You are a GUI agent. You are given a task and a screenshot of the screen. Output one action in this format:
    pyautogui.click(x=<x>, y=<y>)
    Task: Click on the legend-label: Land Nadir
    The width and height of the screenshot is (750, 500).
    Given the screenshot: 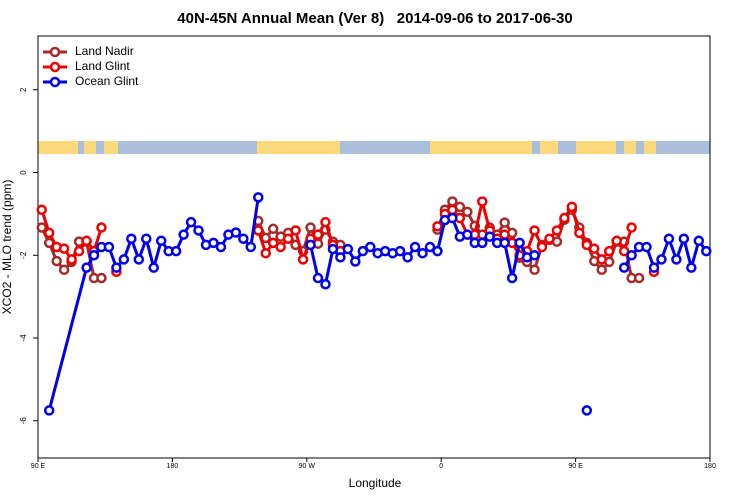 What is the action you would take?
    pyautogui.click(x=104, y=51)
    